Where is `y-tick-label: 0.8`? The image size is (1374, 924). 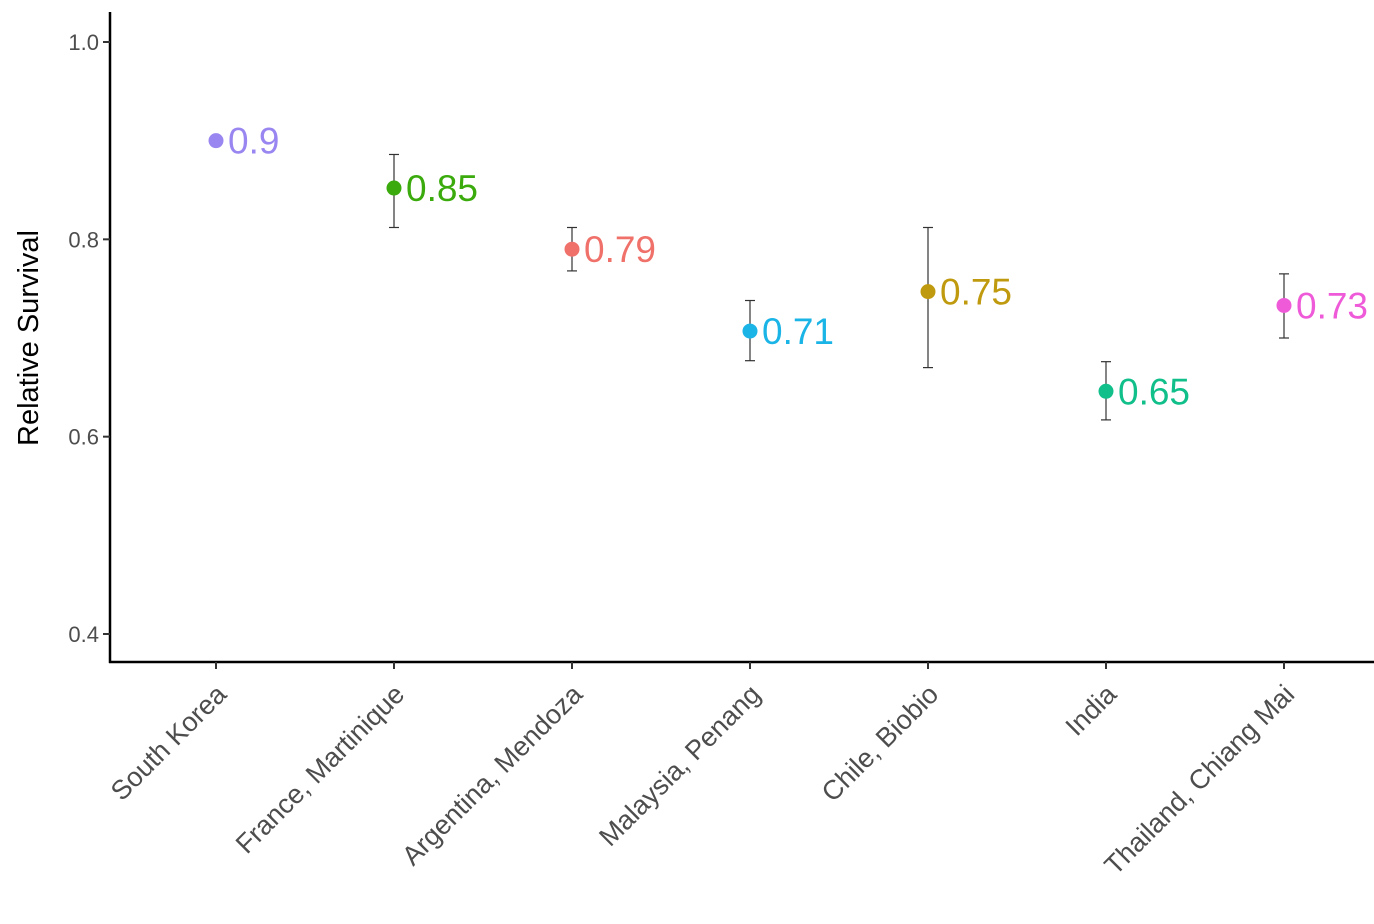 y-tick-label: 0.8 is located at coordinates (83, 239).